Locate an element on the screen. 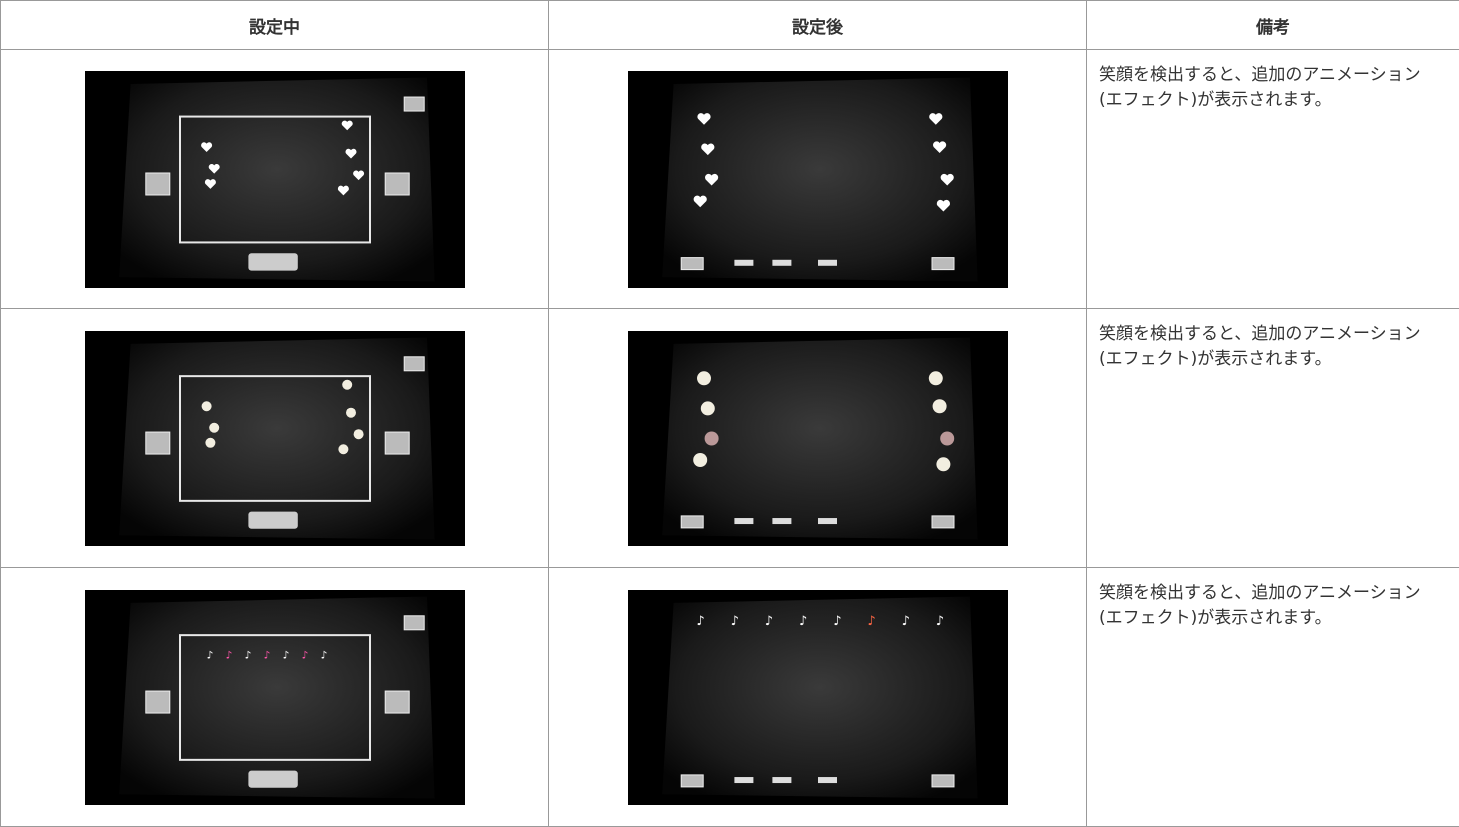 The height and width of the screenshot is (827, 1459). image-cell: ♪ ♪ ♪ ♪ ♪ ♪ ♪ is located at coordinates (275, 697).